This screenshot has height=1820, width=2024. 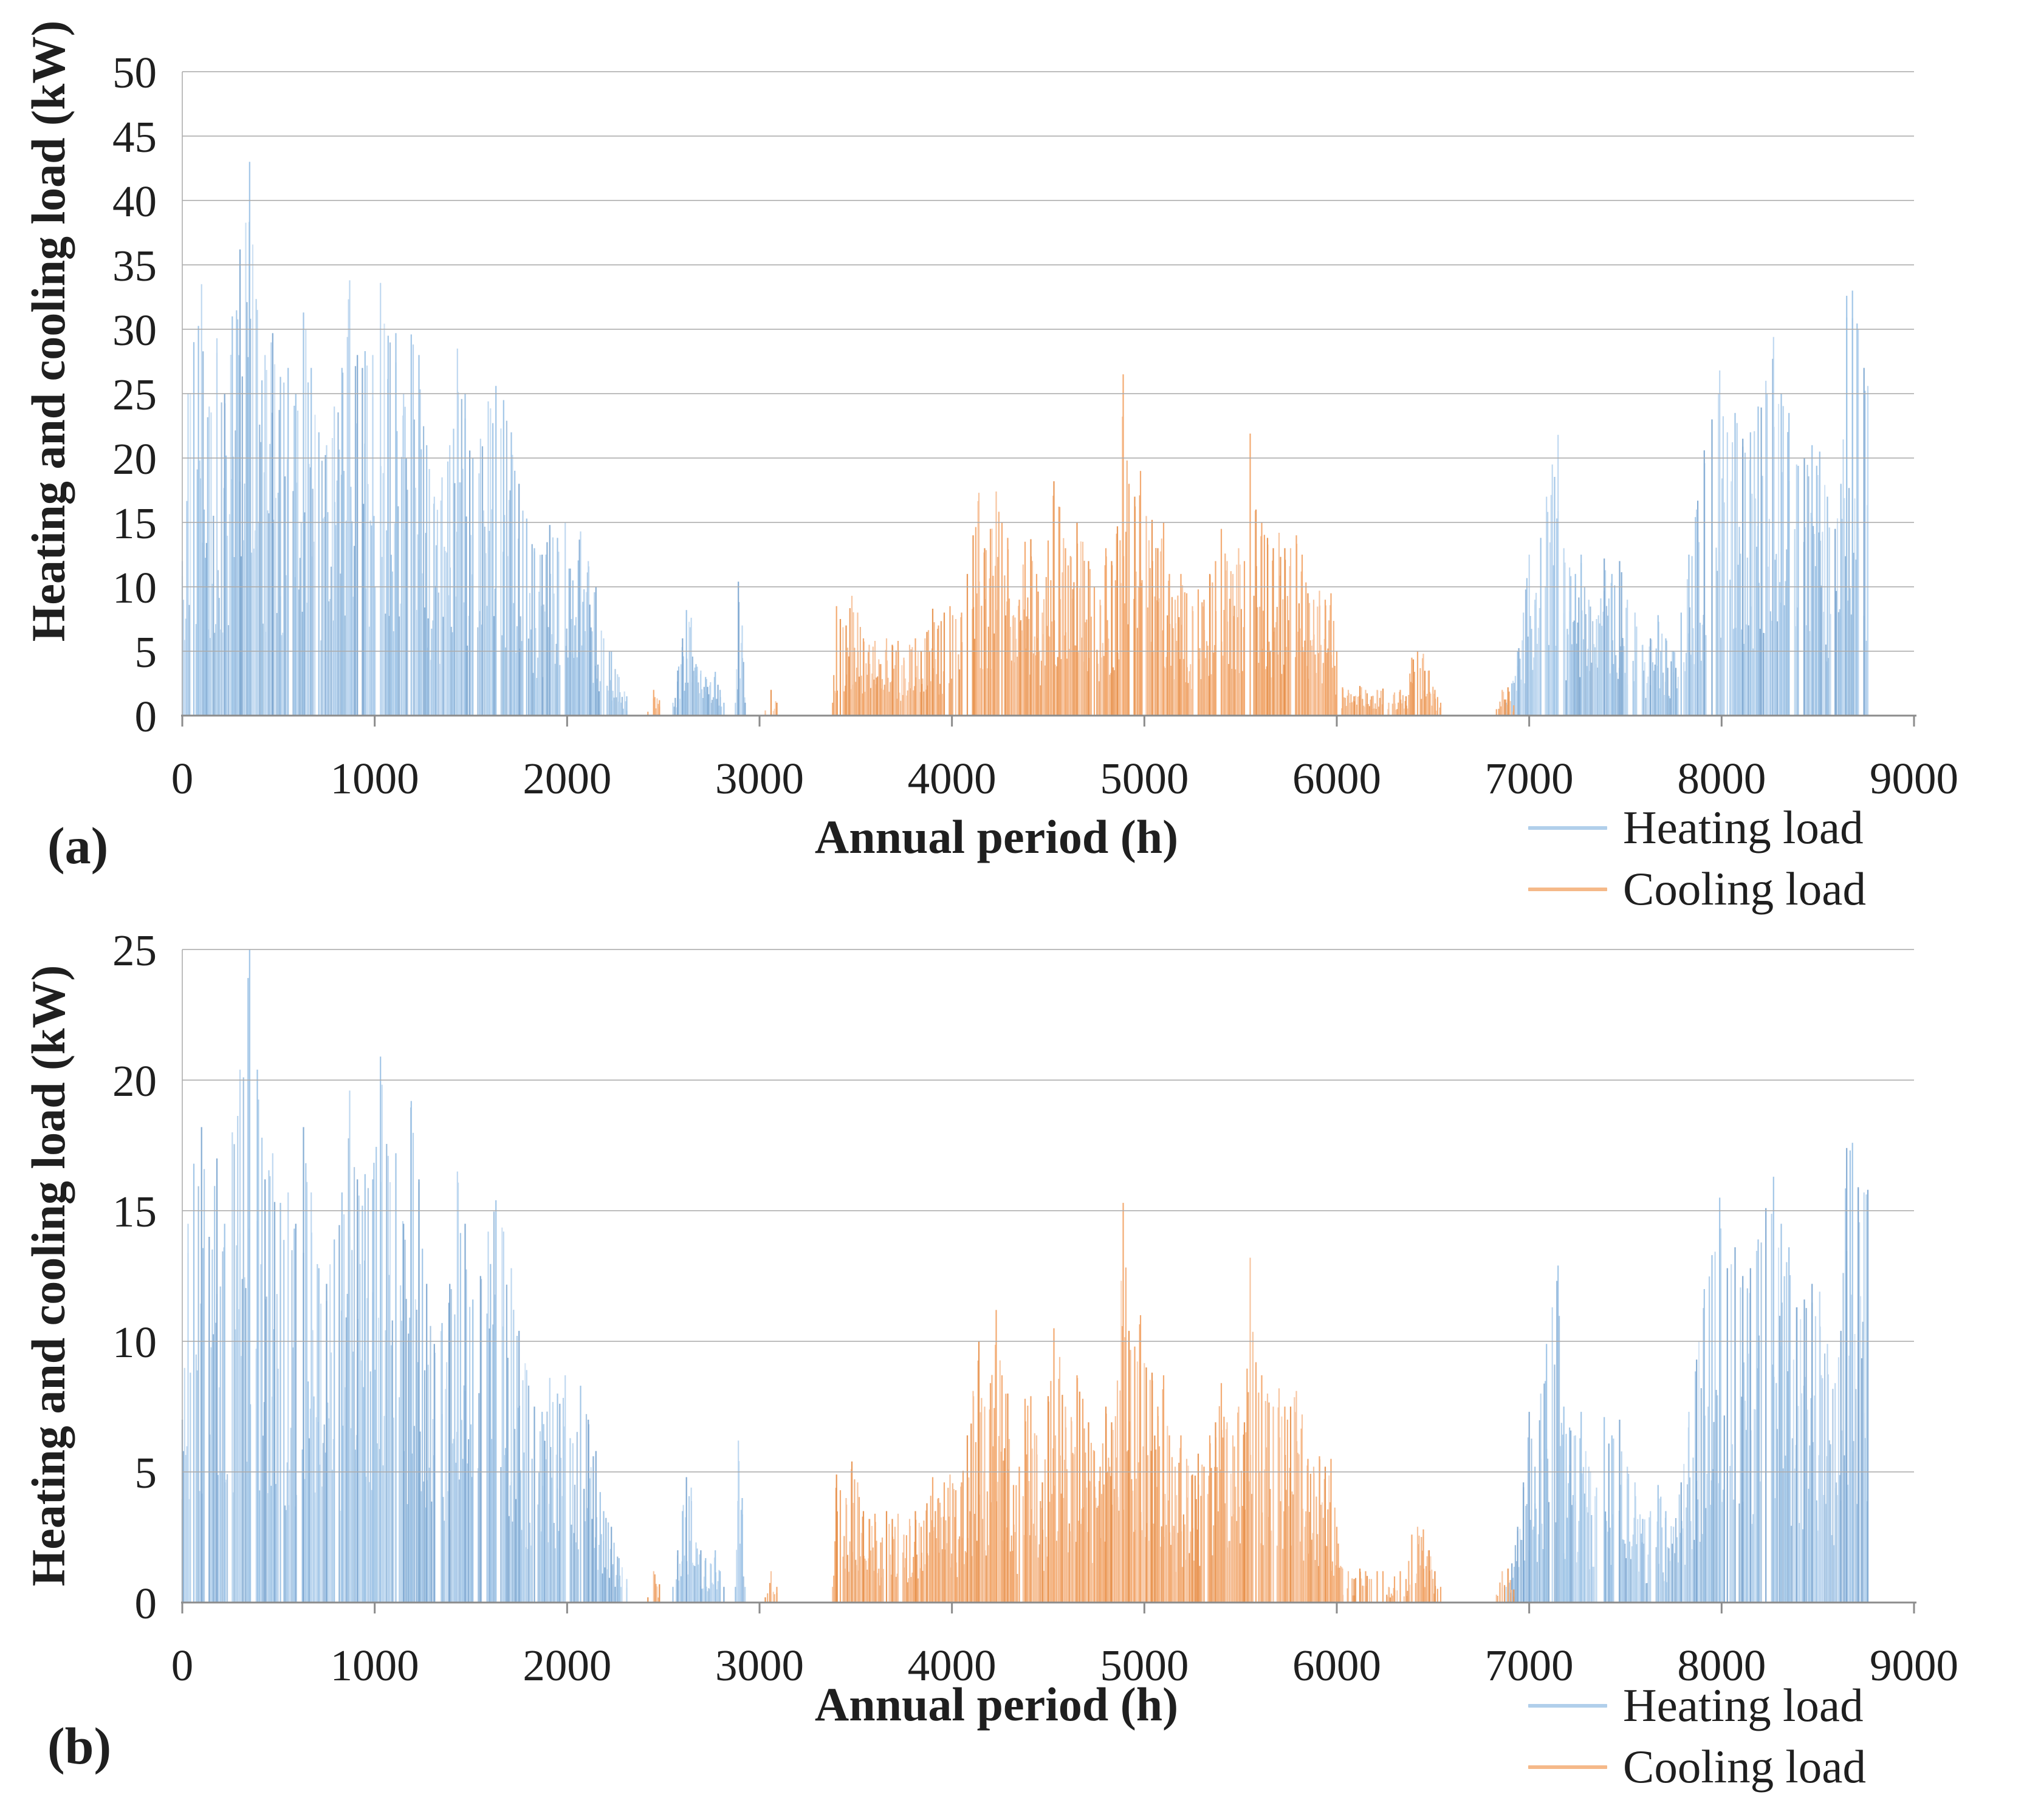 What do you see at coordinates (134, 330) in the screenshot?
I see `svg-text: 30` at bounding box center [134, 330].